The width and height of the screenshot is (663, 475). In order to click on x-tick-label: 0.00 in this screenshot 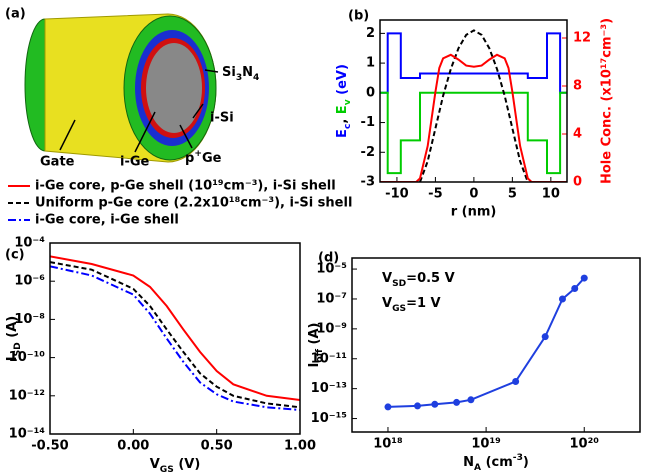, I will do `click(133, 446)`.